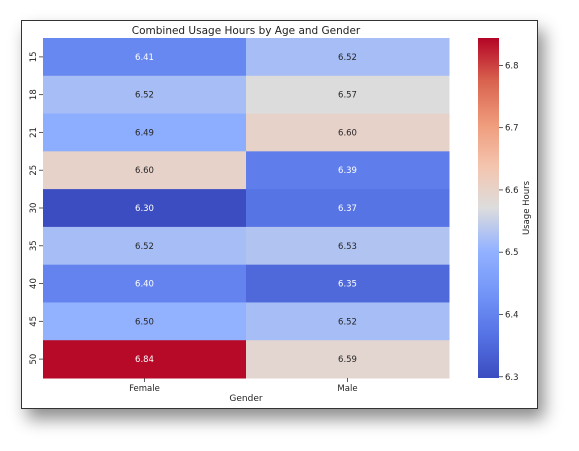 This screenshot has width=579, height=451. I want to click on cell-value-label: 6.50, so click(144, 322).